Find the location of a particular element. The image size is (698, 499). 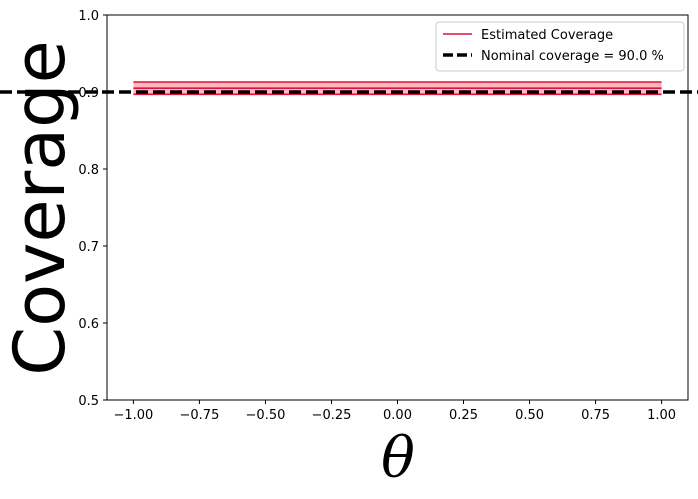

legend-frame is located at coordinates (560, 46).